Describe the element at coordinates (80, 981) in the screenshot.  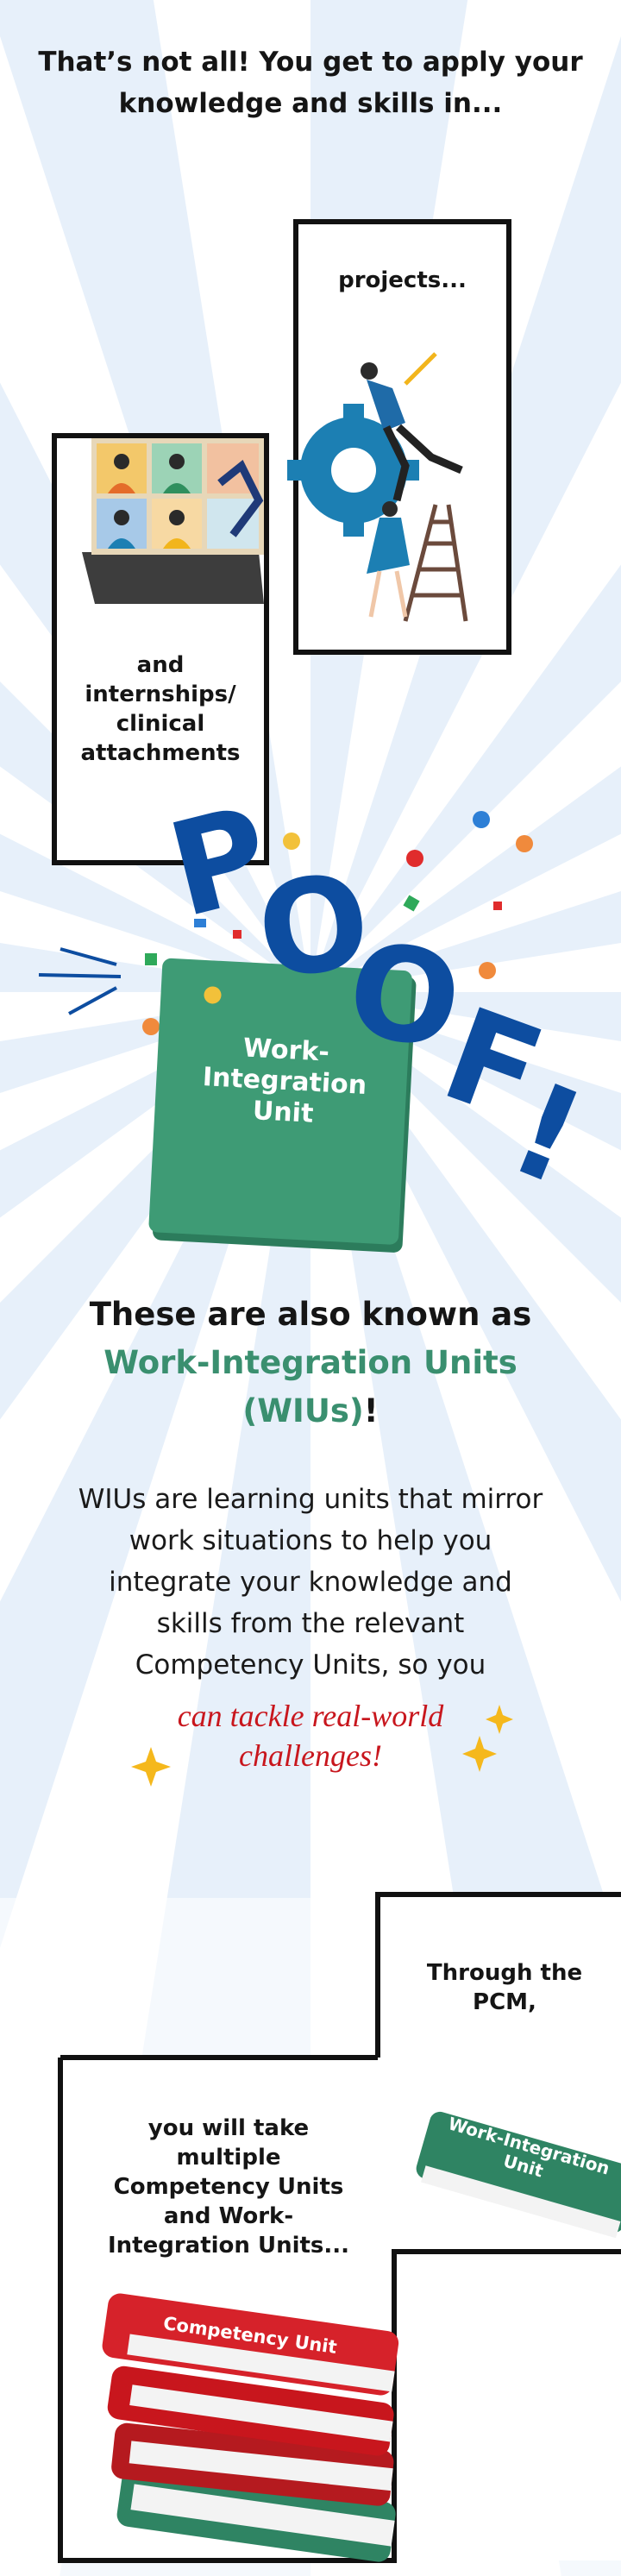
I see `burst-lines` at that location.